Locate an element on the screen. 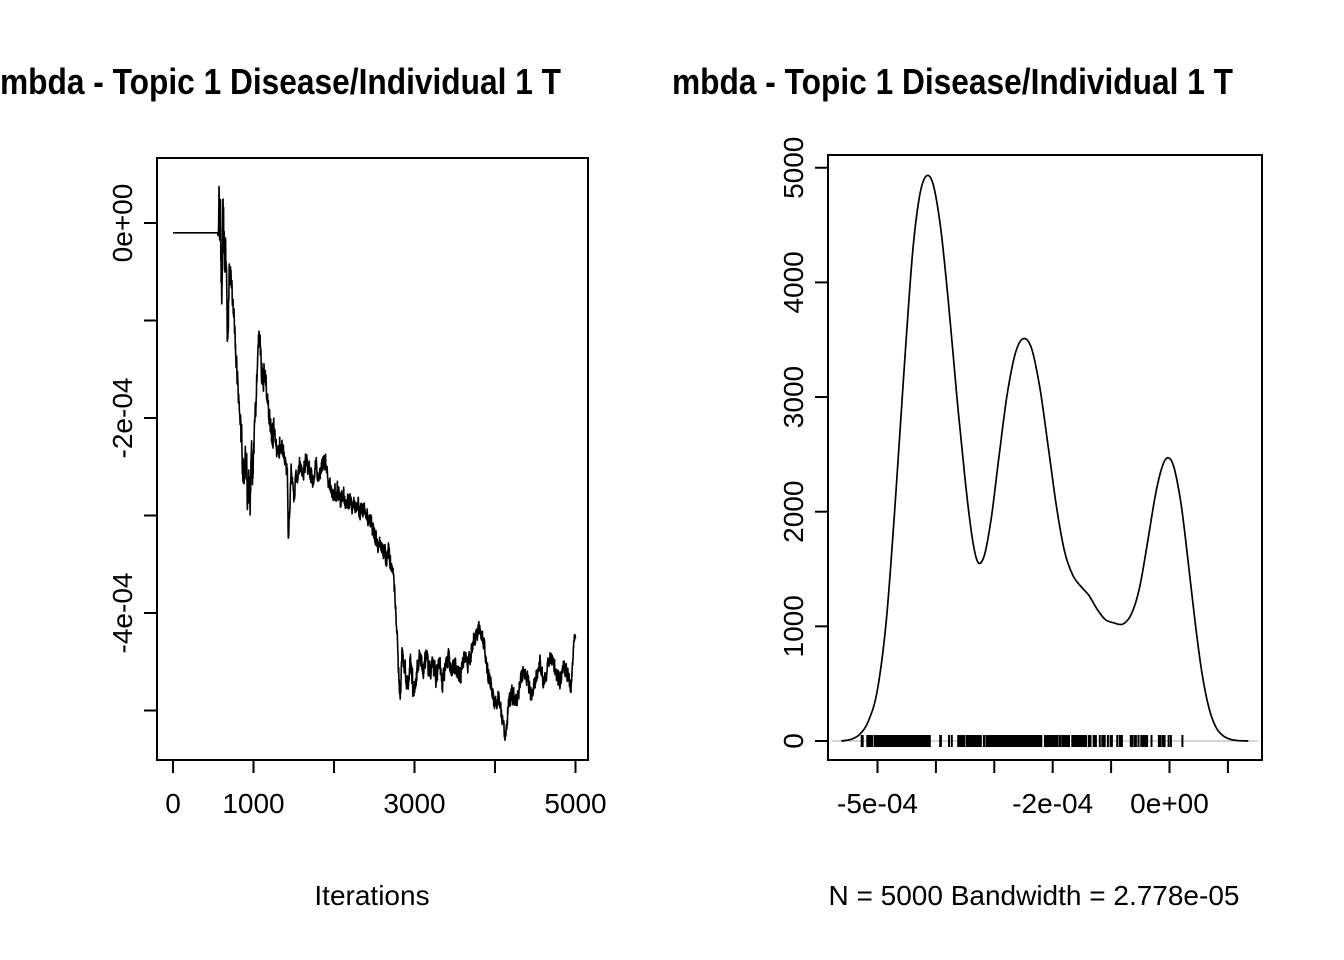 The height and width of the screenshot is (960, 1344). density-plot-title-clip: mbda - Topic 1 Disease/Individual 1 T is located at coordinates (1008, 84).